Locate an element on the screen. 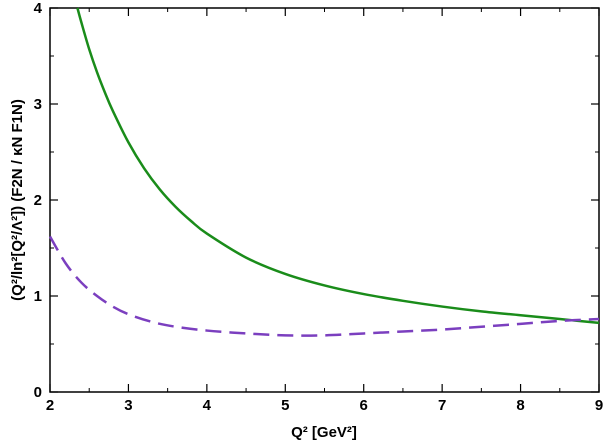 The image size is (605, 443). x-tick-label: 4 is located at coordinates (207, 405).